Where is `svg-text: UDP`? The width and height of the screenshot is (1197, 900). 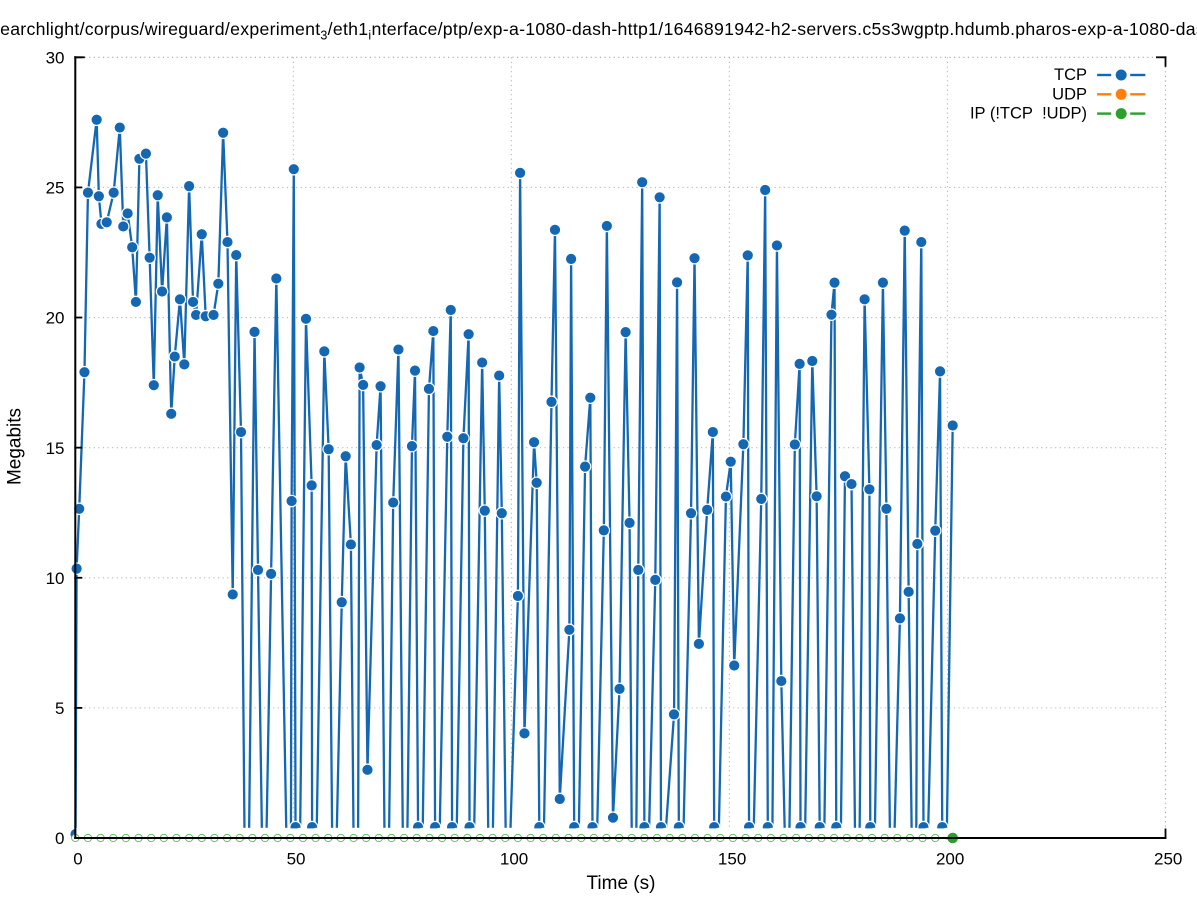 svg-text: UDP is located at coordinates (1069, 94).